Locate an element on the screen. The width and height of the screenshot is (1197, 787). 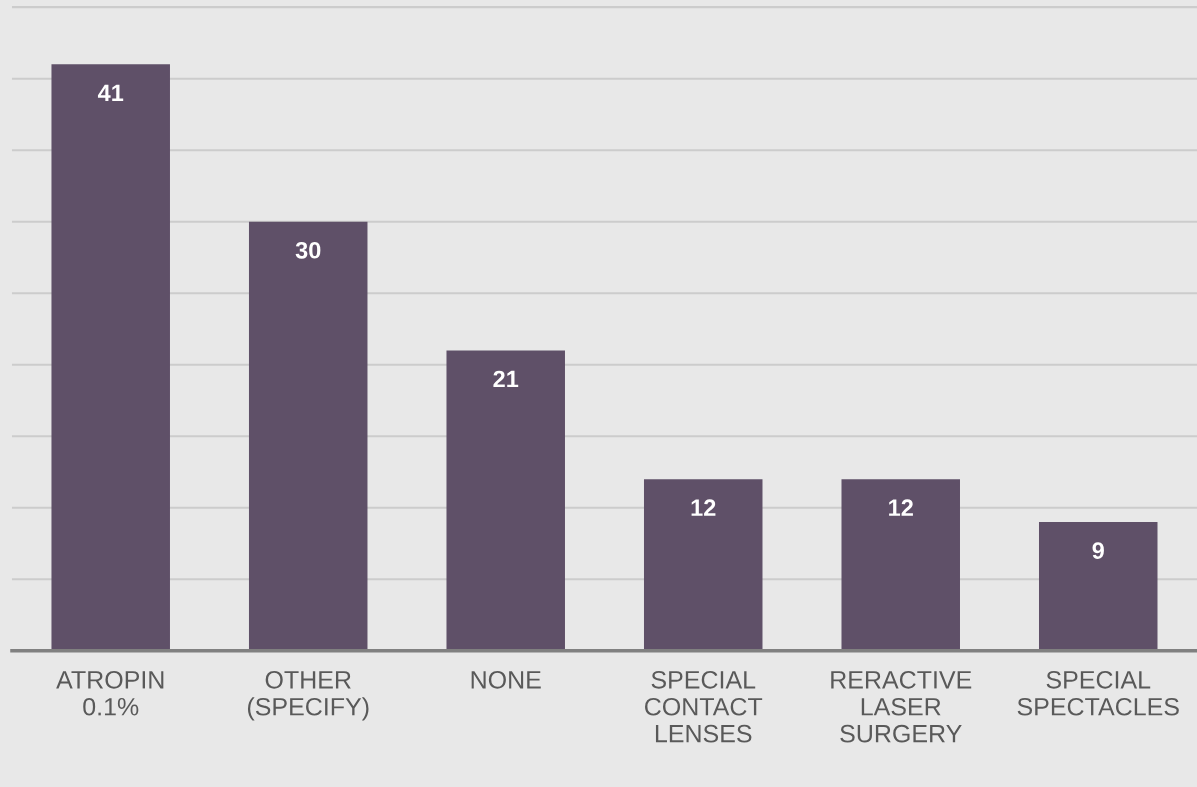
data-label: 41 is located at coordinates (110, 93).